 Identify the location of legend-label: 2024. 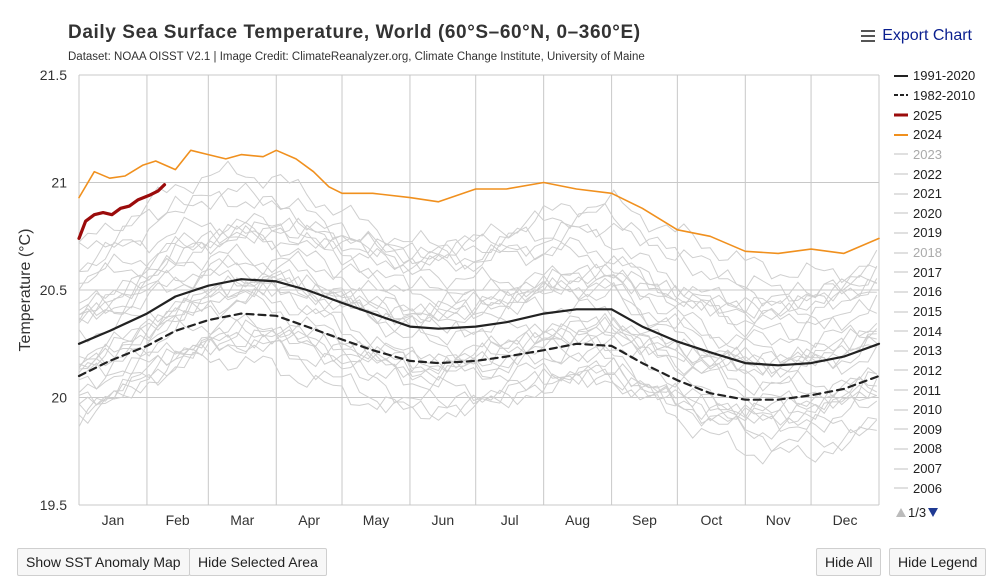
(927, 135).